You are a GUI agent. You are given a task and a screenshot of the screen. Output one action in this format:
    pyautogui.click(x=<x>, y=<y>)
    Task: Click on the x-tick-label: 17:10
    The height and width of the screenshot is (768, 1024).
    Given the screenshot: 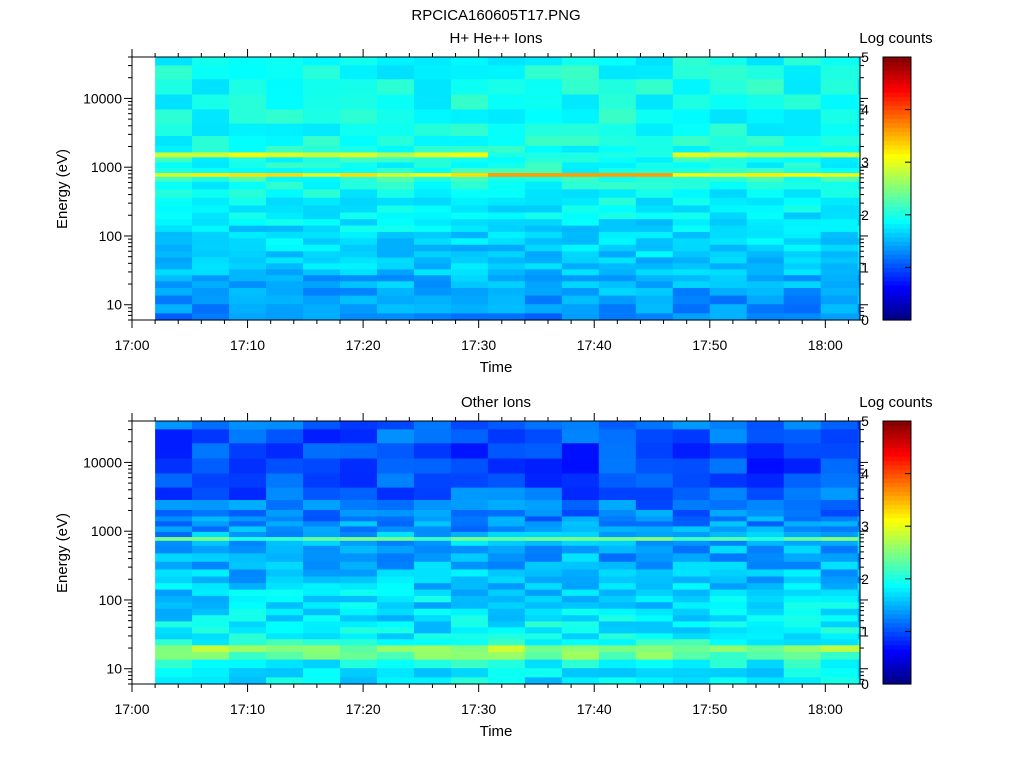 What is the action you would take?
    pyautogui.click(x=247, y=345)
    